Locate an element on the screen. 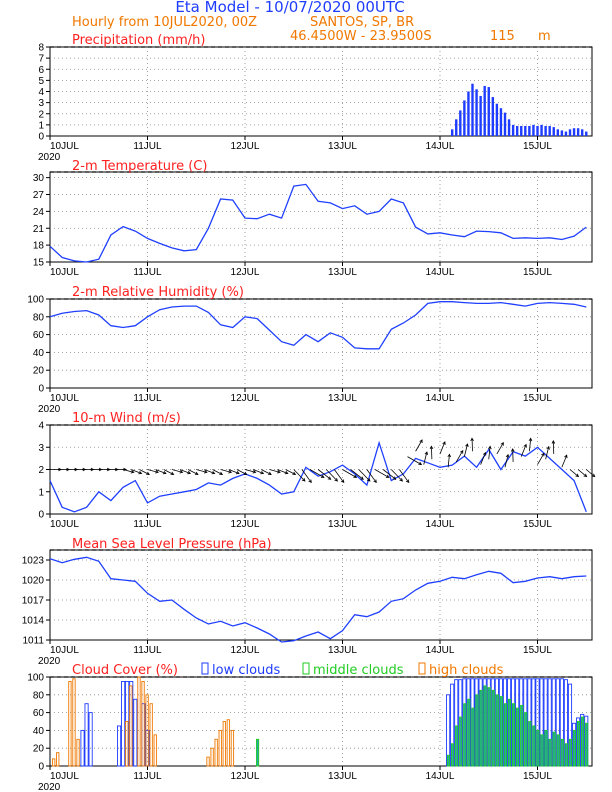 This screenshot has width=612, height=792. panel-title: Precipitation (mm/h) is located at coordinates (138, 40).